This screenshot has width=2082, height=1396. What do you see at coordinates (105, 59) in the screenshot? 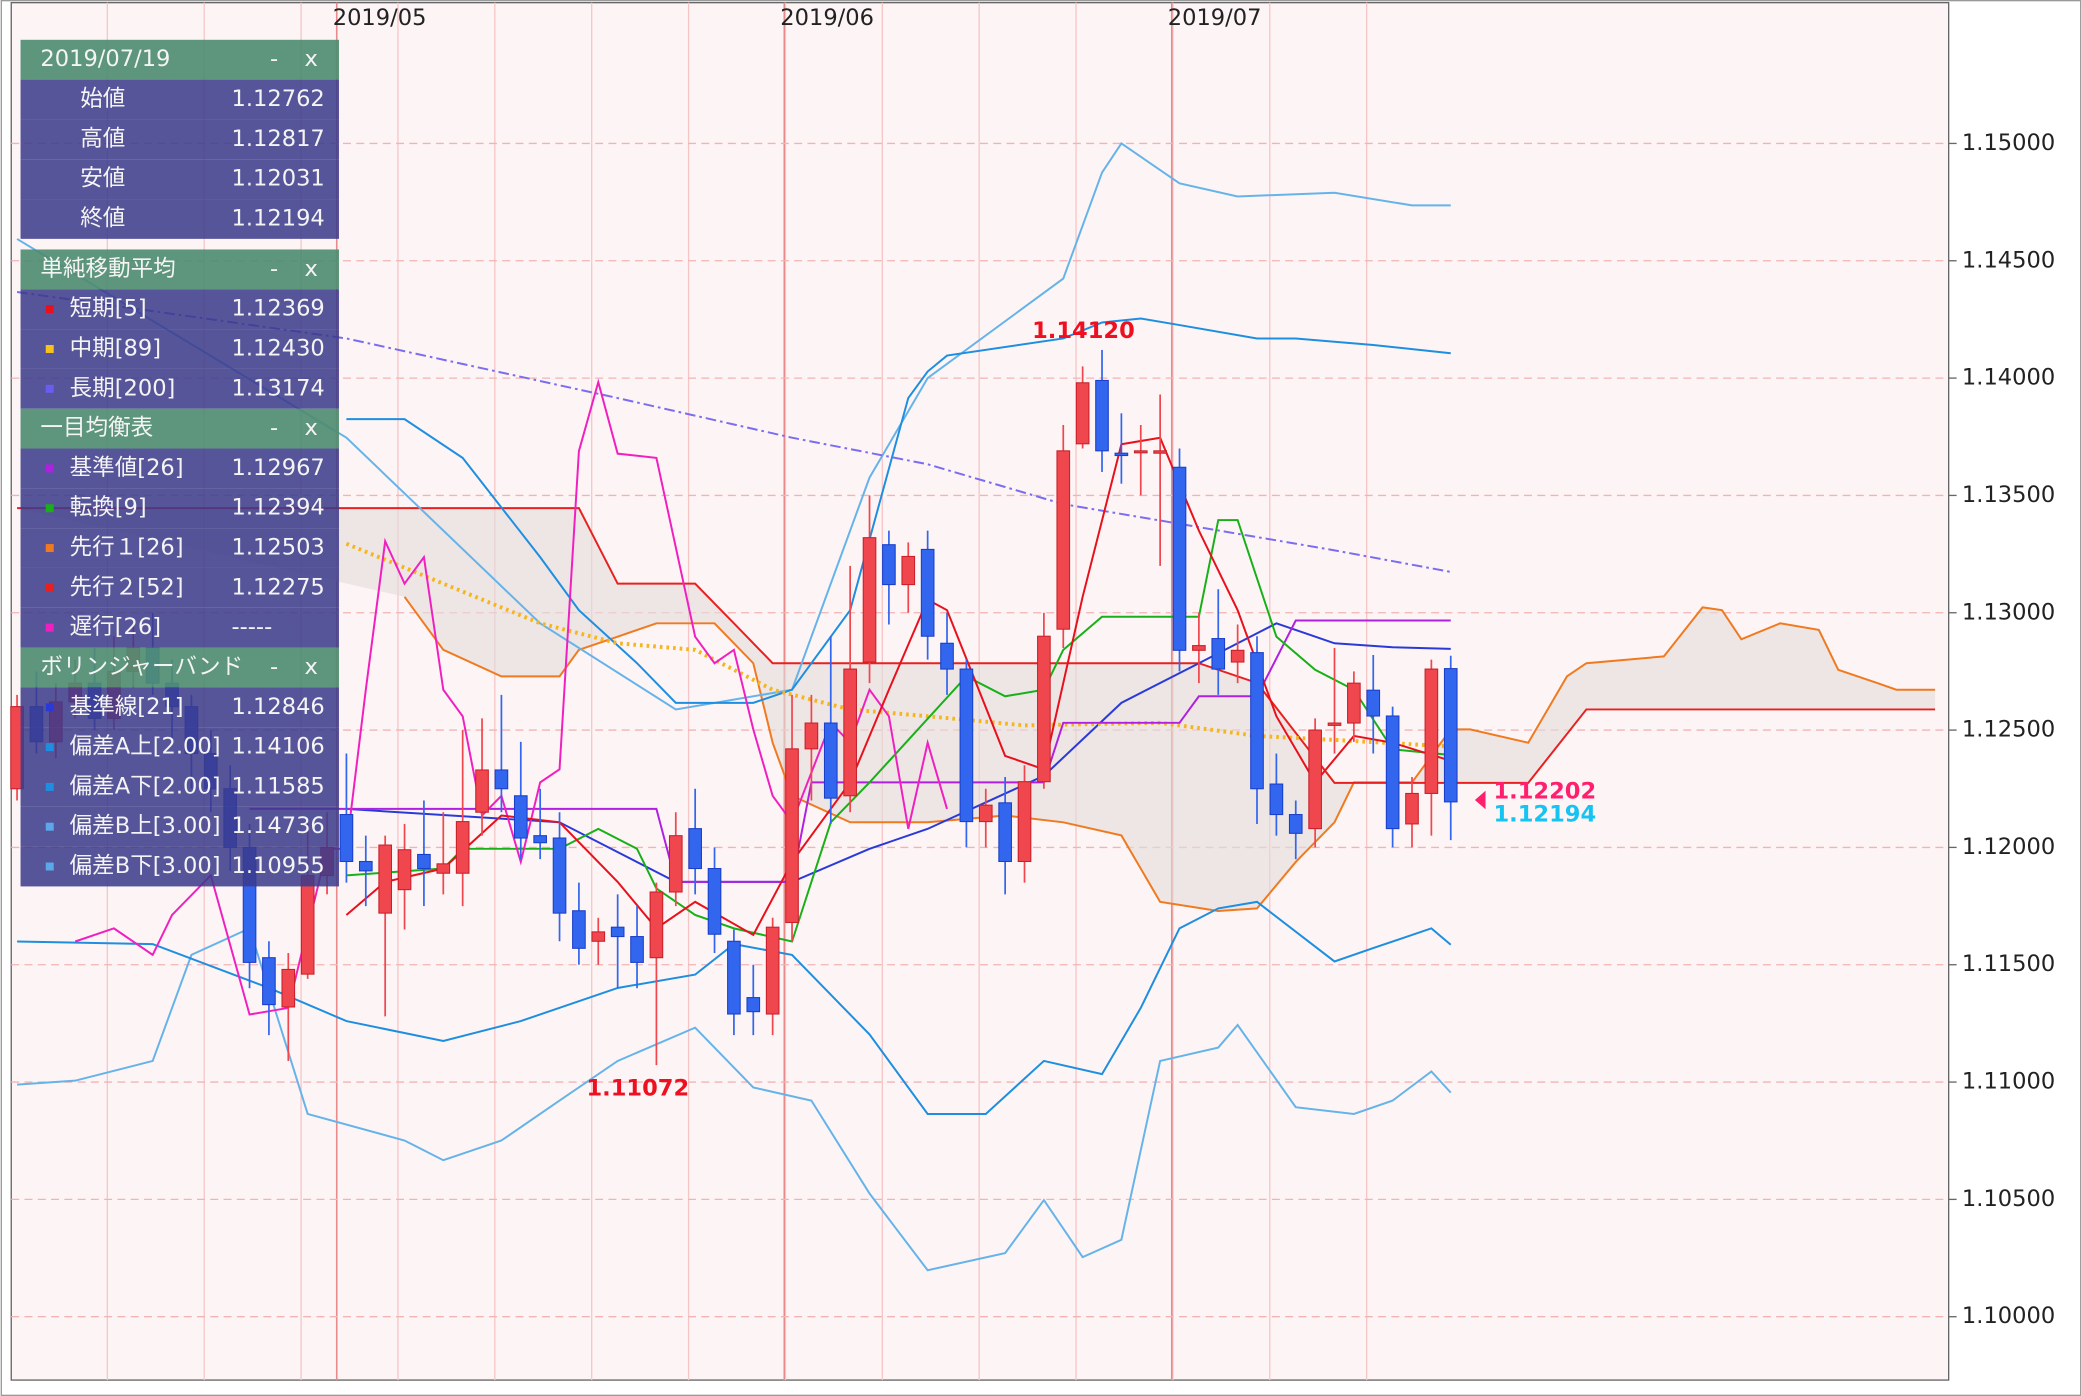
I see `panel-title: 2019/07/19` at bounding box center [105, 59].